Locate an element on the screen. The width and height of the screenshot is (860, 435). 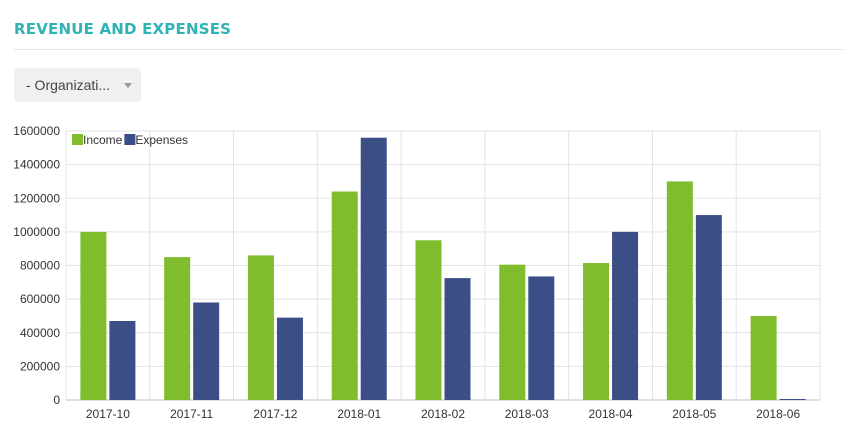
y-tick-label: 800000 is located at coordinates (40, 266).